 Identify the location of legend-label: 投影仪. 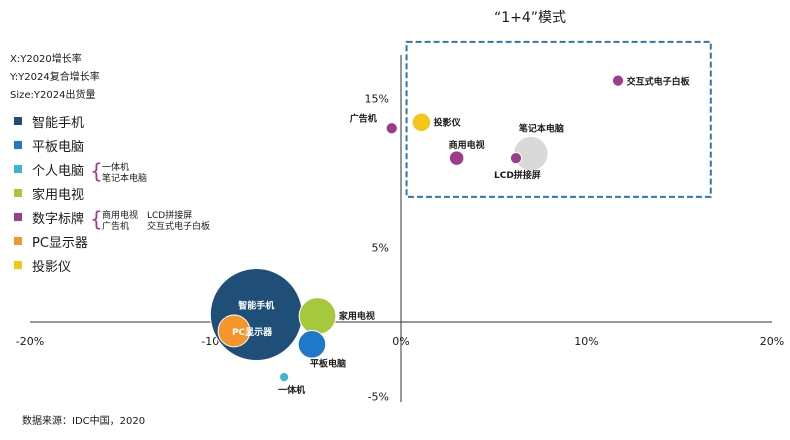
(51, 267).